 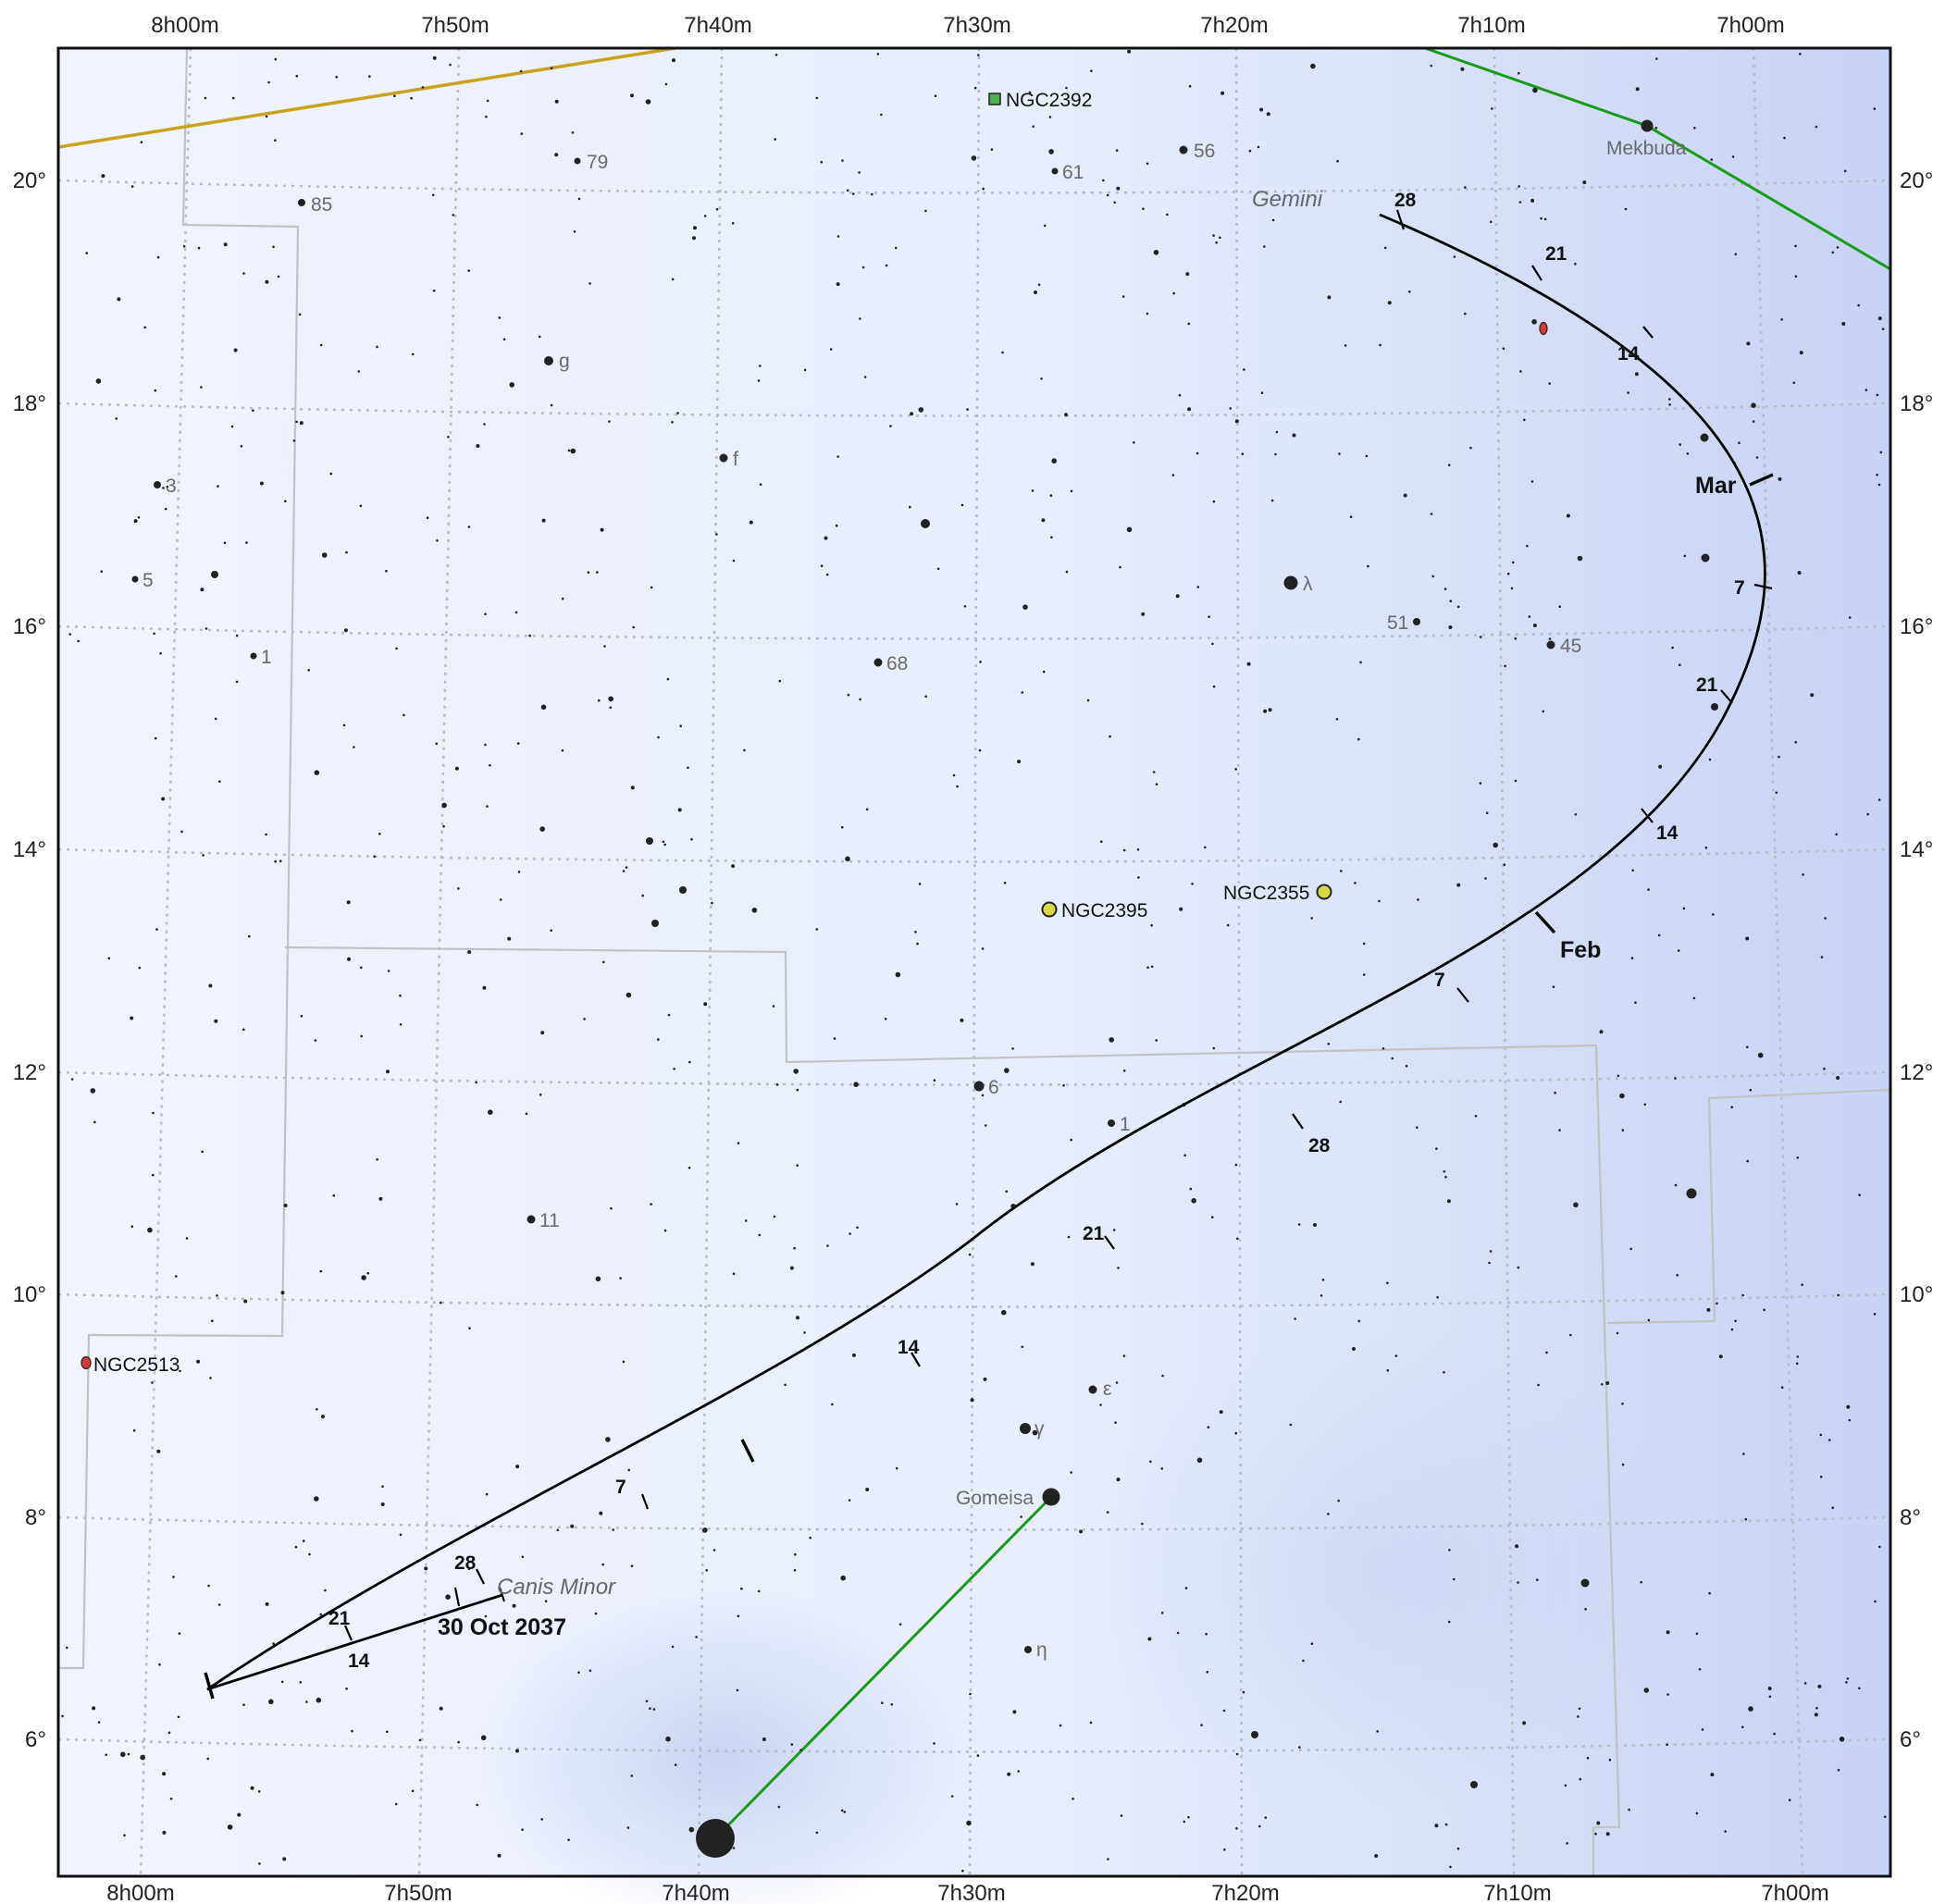 What do you see at coordinates (1716, 486) in the screenshot?
I see `month-label: Mar` at bounding box center [1716, 486].